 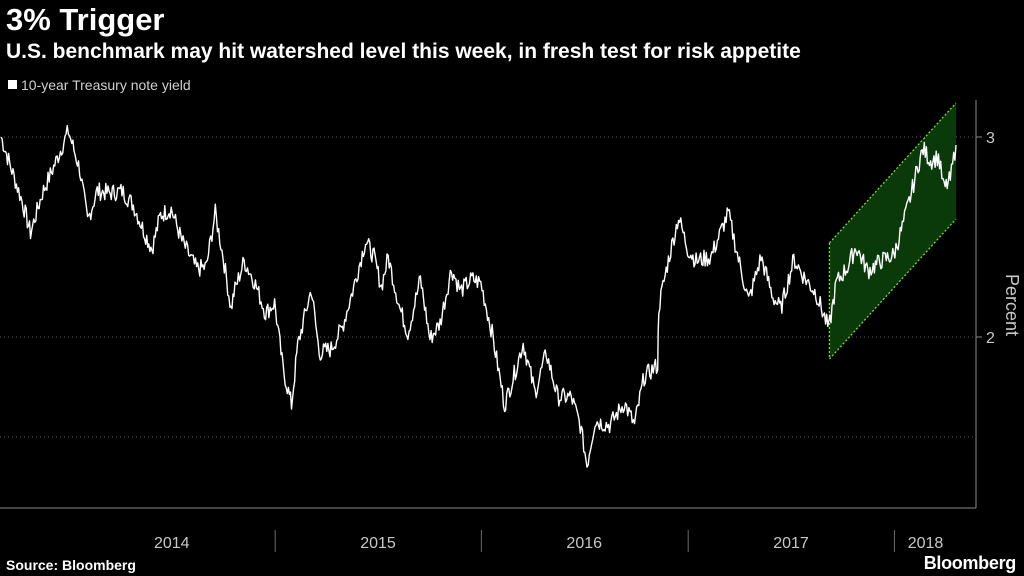 I want to click on x-tick-label: 2017, so click(x=791, y=543).